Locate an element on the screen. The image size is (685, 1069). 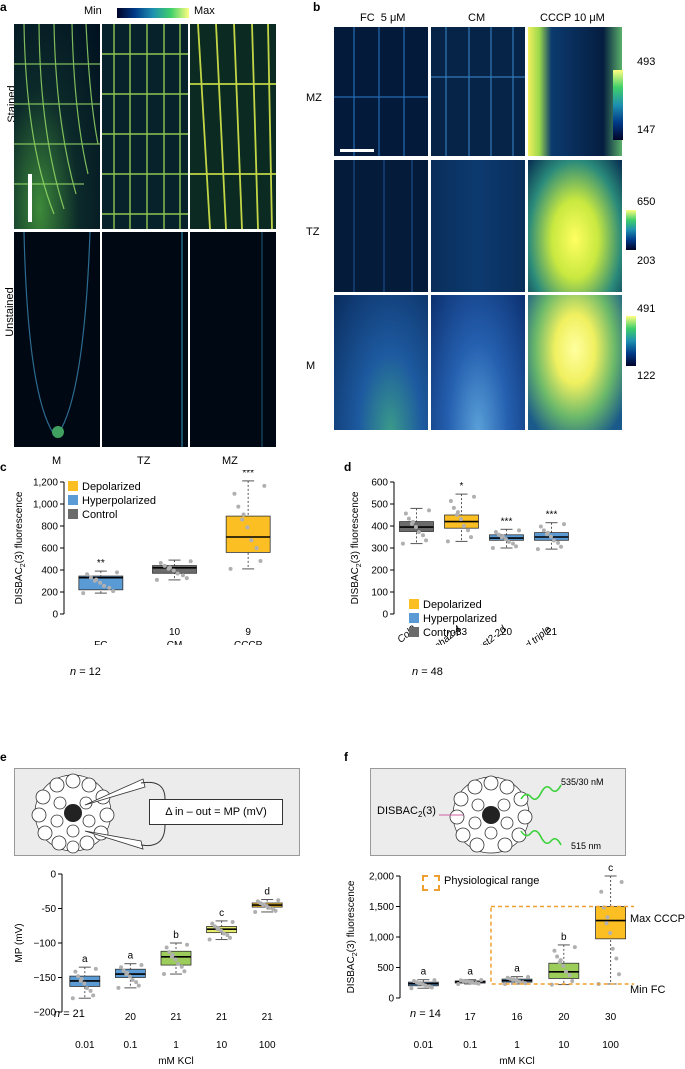
category-label: 1 is located at coordinates (517, 1045).